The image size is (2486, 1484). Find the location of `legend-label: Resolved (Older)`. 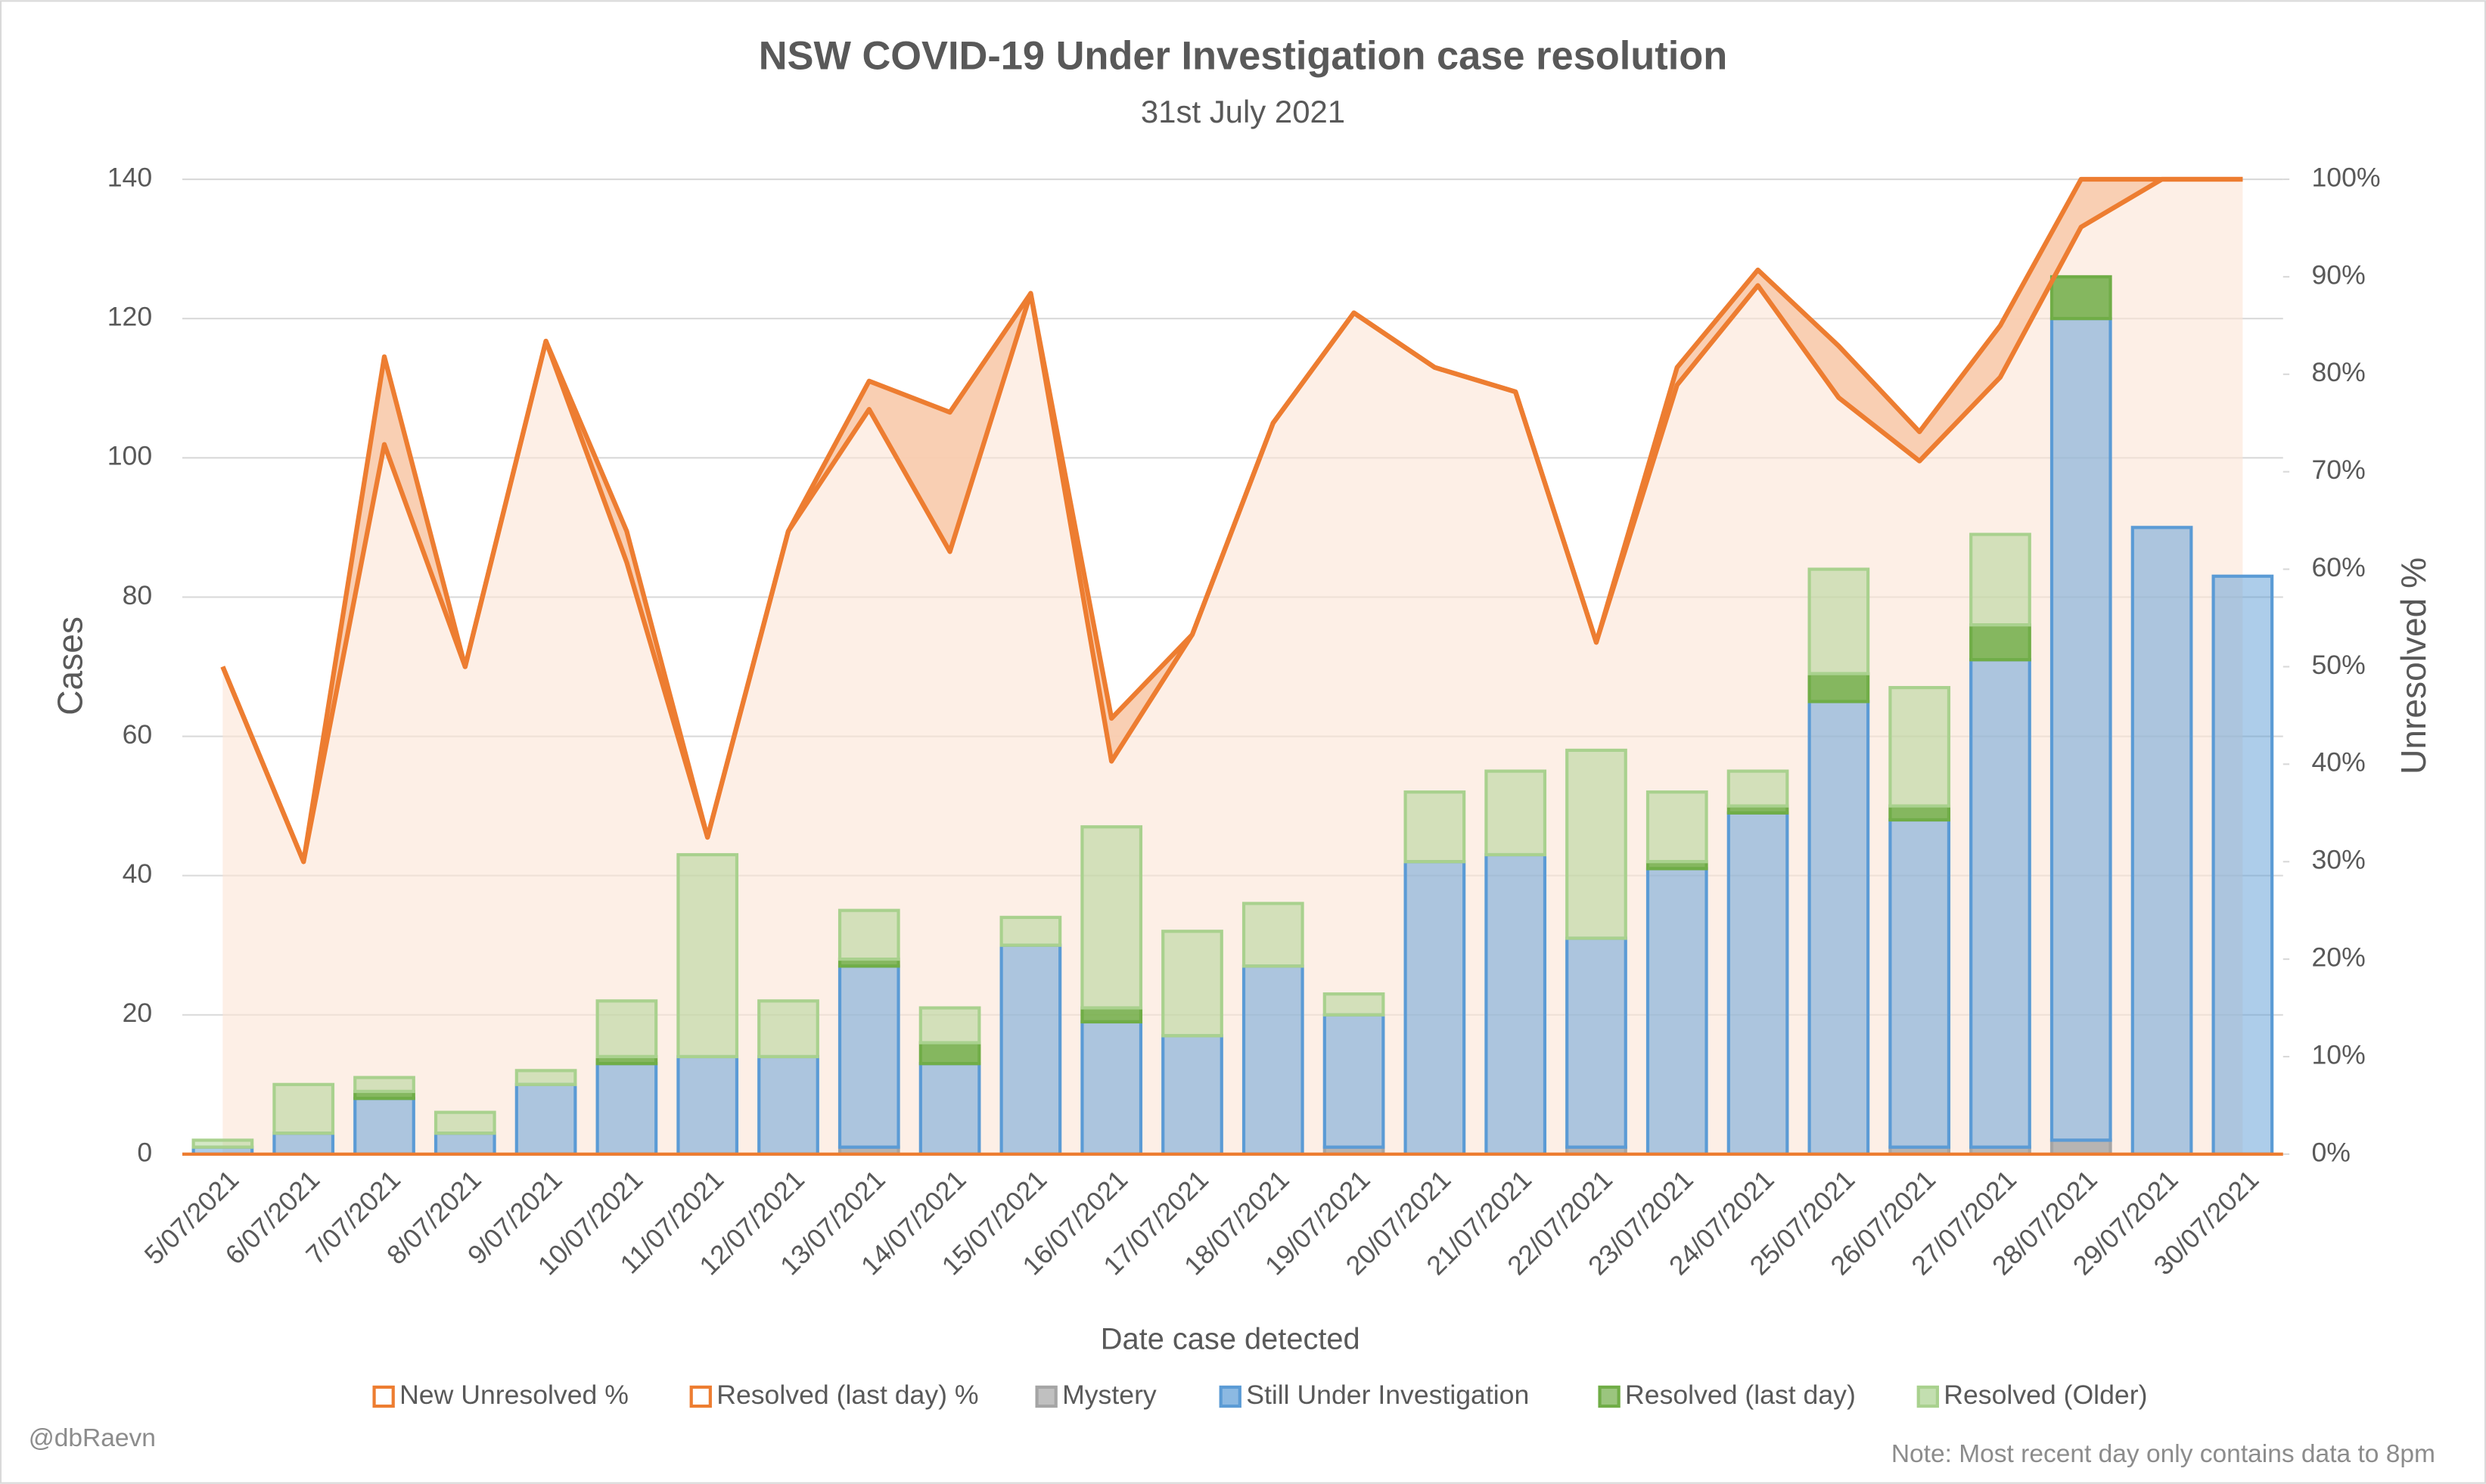

legend-label: Resolved (Older) is located at coordinates (2045, 1395).